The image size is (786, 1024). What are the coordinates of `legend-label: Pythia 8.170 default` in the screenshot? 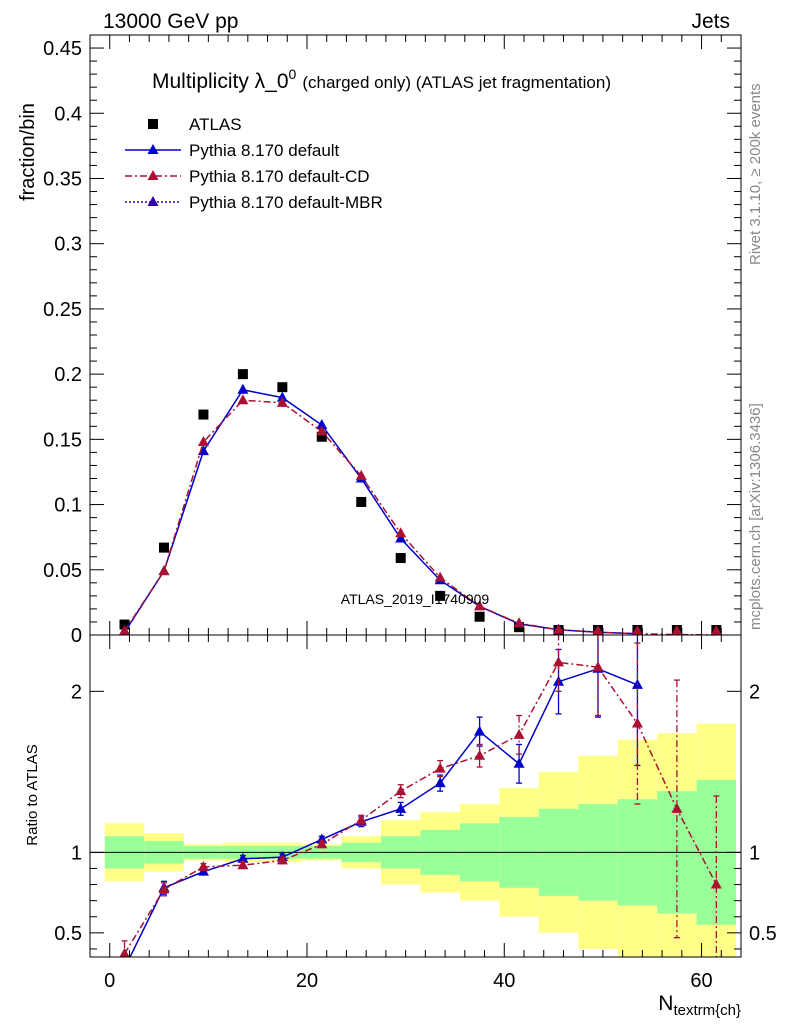 It's located at (264, 150).